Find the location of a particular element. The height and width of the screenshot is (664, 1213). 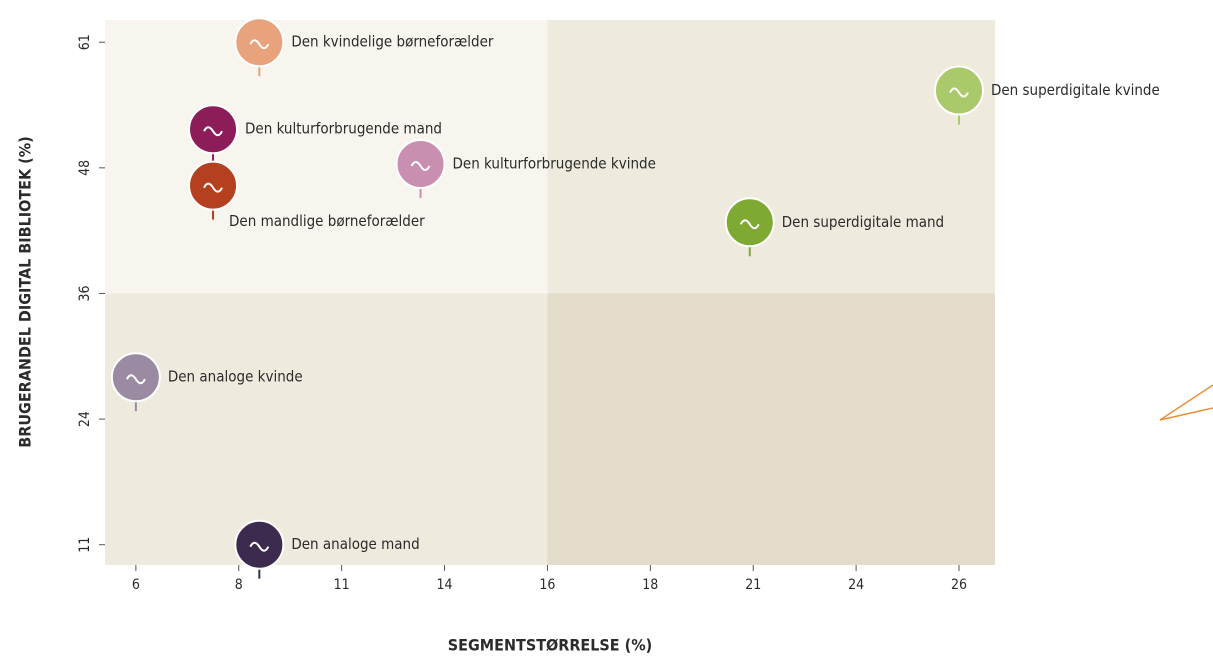

y-tick-label: 61 is located at coordinates (85, 42).